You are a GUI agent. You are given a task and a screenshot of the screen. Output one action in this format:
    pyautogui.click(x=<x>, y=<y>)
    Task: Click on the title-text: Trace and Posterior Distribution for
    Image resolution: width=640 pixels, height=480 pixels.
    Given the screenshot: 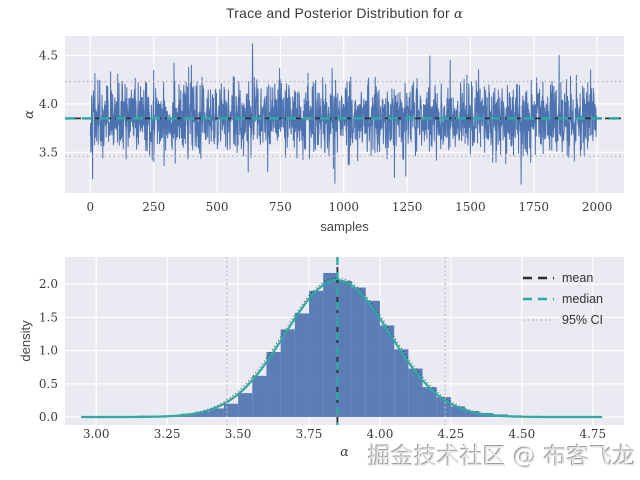 What is the action you would take?
    pyautogui.click(x=340, y=13)
    